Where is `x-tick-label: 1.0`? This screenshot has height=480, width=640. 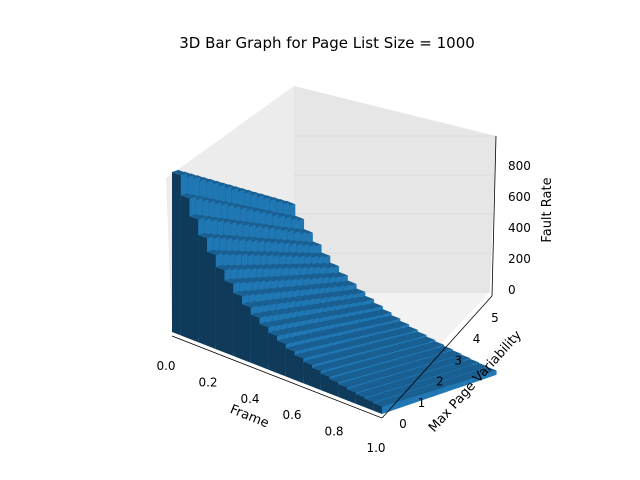
x-tick-label: 1.0 is located at coordinates (375, 448).